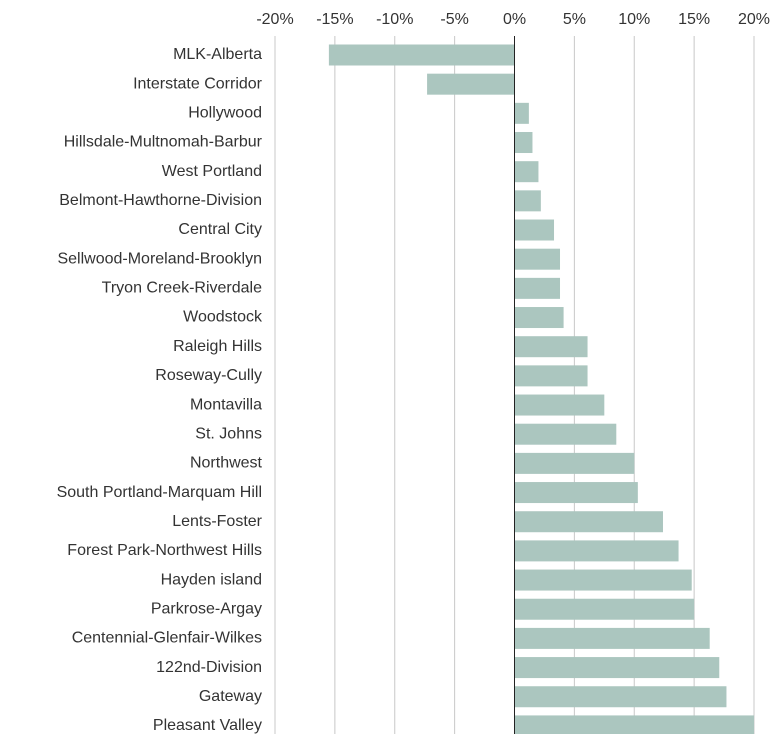 The image size is (776, 734). Describe the element at coordinates (226, 404) in the screenshot. I see `y-tick-label: Montavilla` at that location.